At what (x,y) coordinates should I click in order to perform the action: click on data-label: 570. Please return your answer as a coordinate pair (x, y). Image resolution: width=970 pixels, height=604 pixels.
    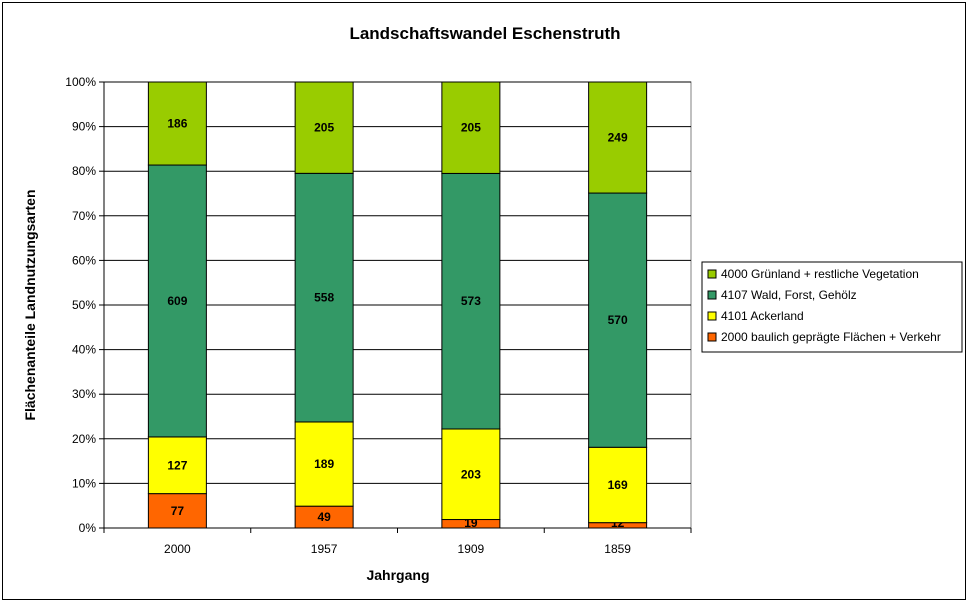
    Looking at the image, I should click on (618, 320).